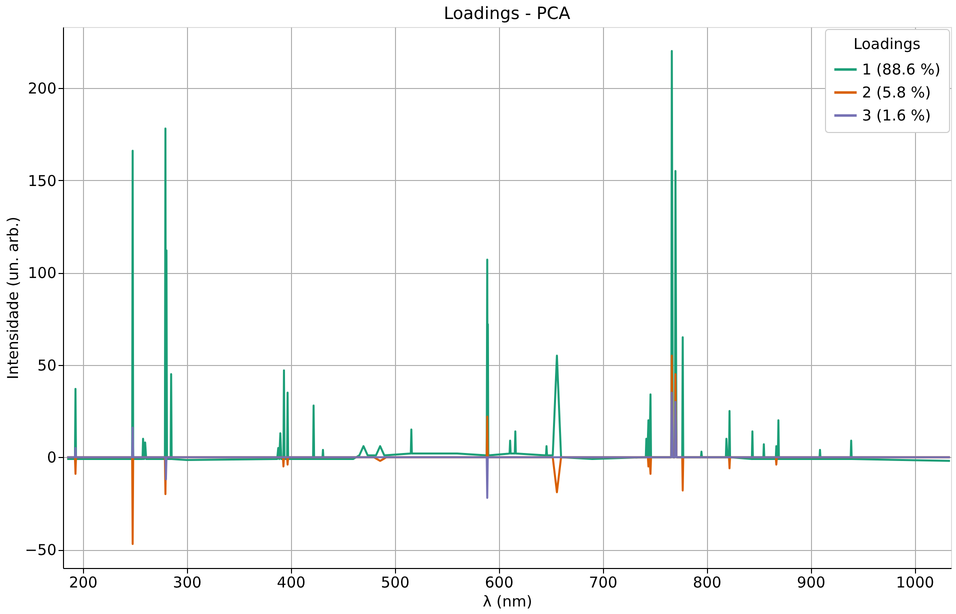 The width and height of the screenshot is (956, 614). I want to click on y-tick-label: 100, so click(42, 273).